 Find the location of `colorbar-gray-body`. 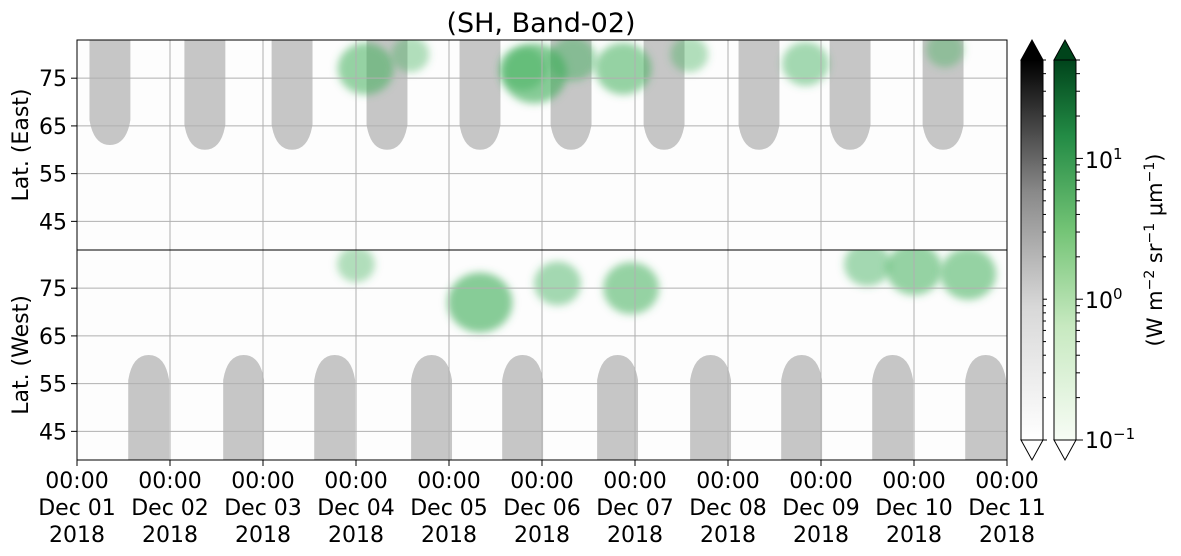

colorbar-gray-body is located at coordinates (1032, 250).